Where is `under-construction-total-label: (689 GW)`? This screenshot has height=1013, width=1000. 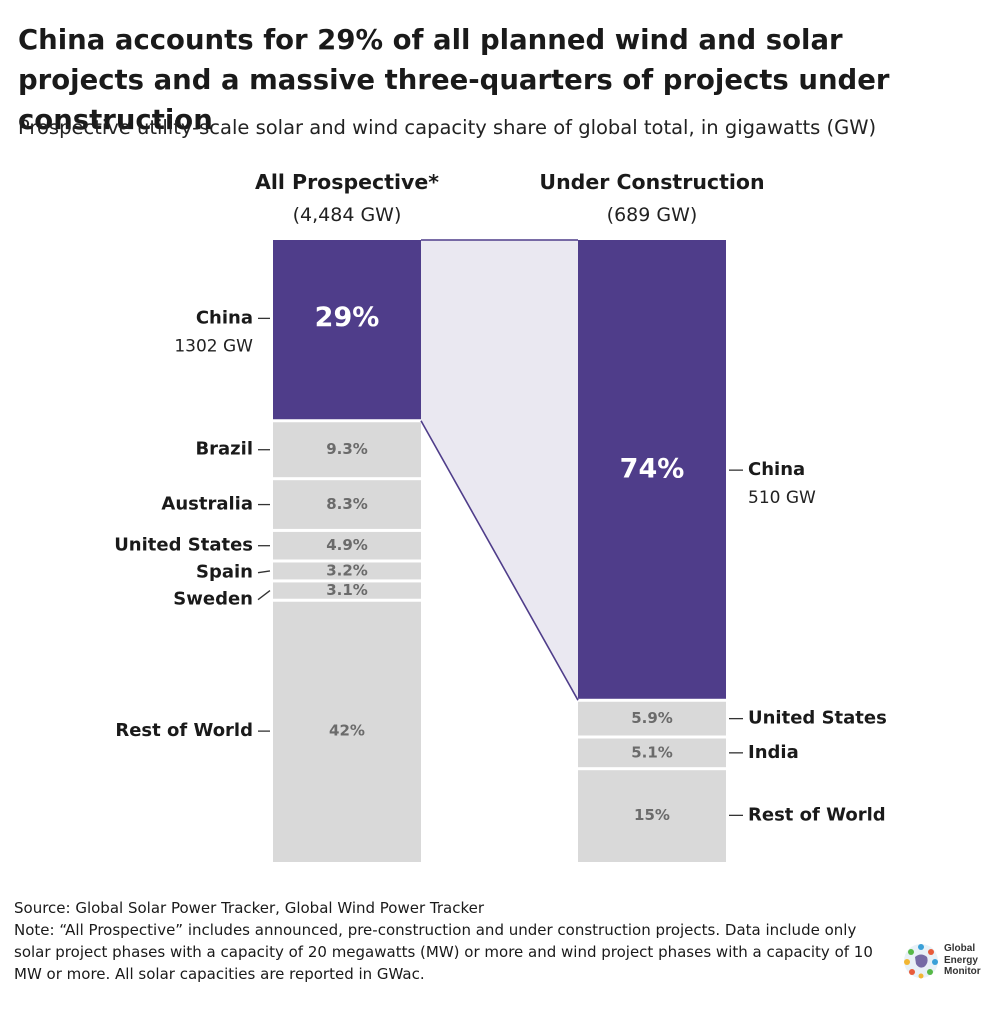 under-construction-total-label: (689 GW) is located at coordinates (652, 215).